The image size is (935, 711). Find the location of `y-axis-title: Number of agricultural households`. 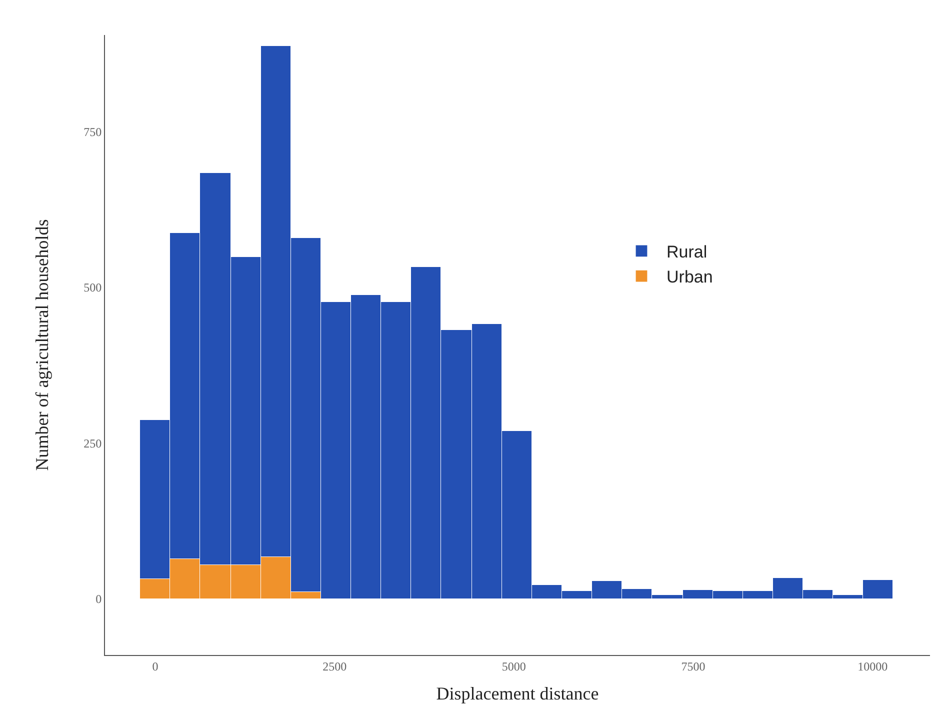

y-axis-title: Number of agricultural households is located at coordinates (42, 345).